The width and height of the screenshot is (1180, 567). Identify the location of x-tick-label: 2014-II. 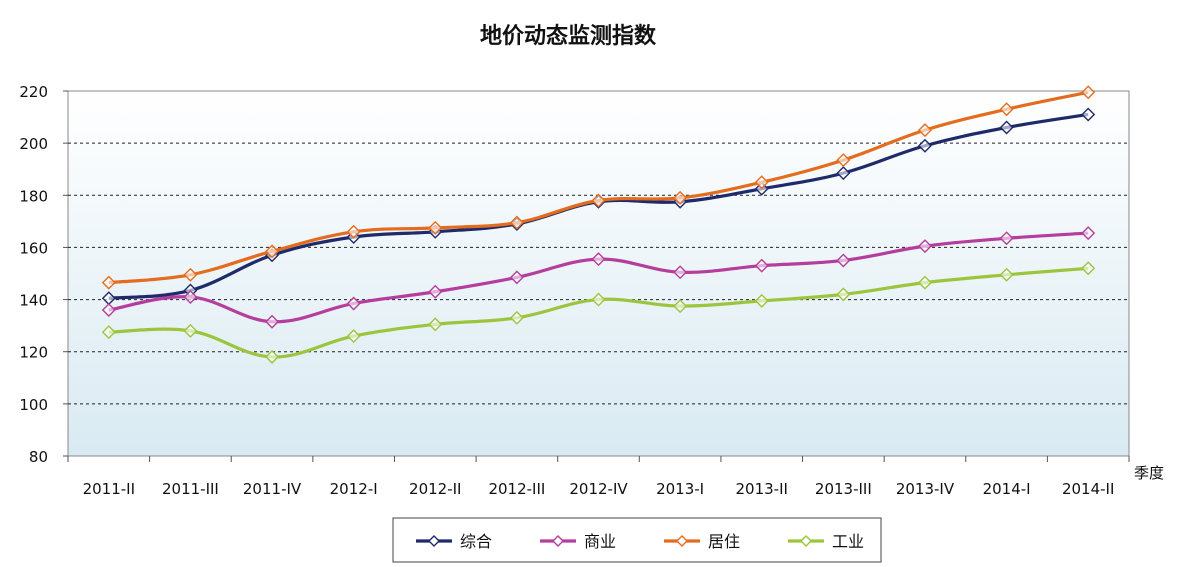
(1088, 489).